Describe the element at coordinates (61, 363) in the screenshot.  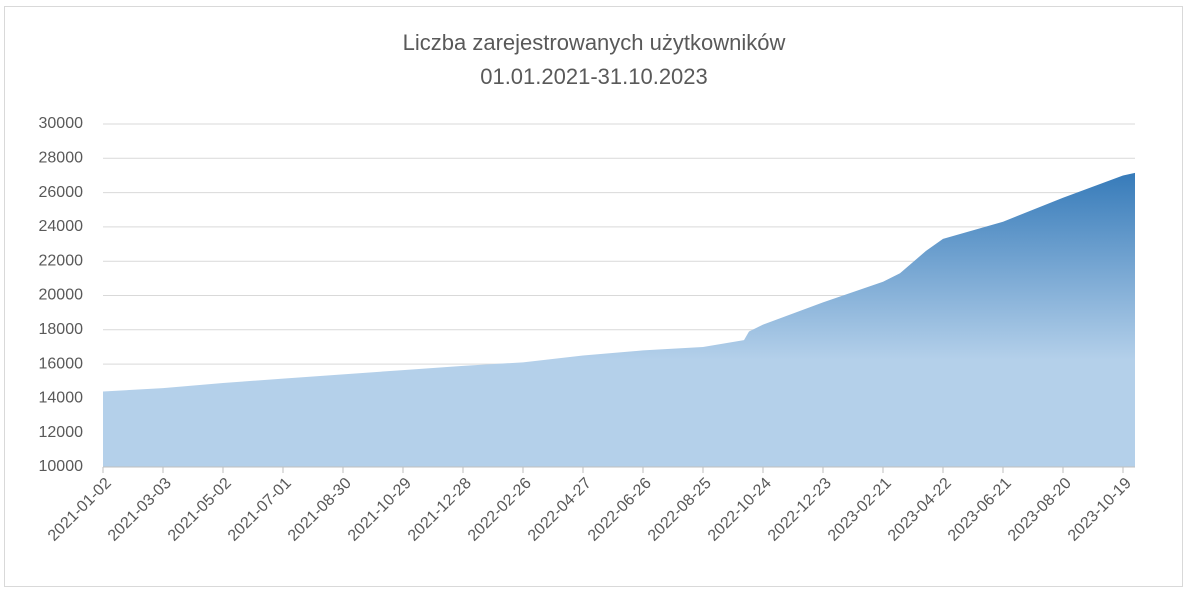
I see `y-tick-label: 16000` at that location.